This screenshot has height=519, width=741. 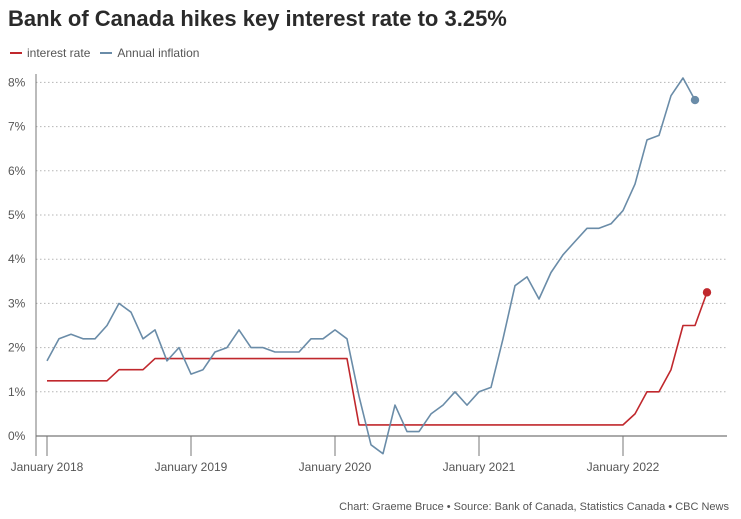 What do you see at coordinates (17, 348) in the screenshot?
I see `y-tick-label: 2%` at bounding box center [17, 348].